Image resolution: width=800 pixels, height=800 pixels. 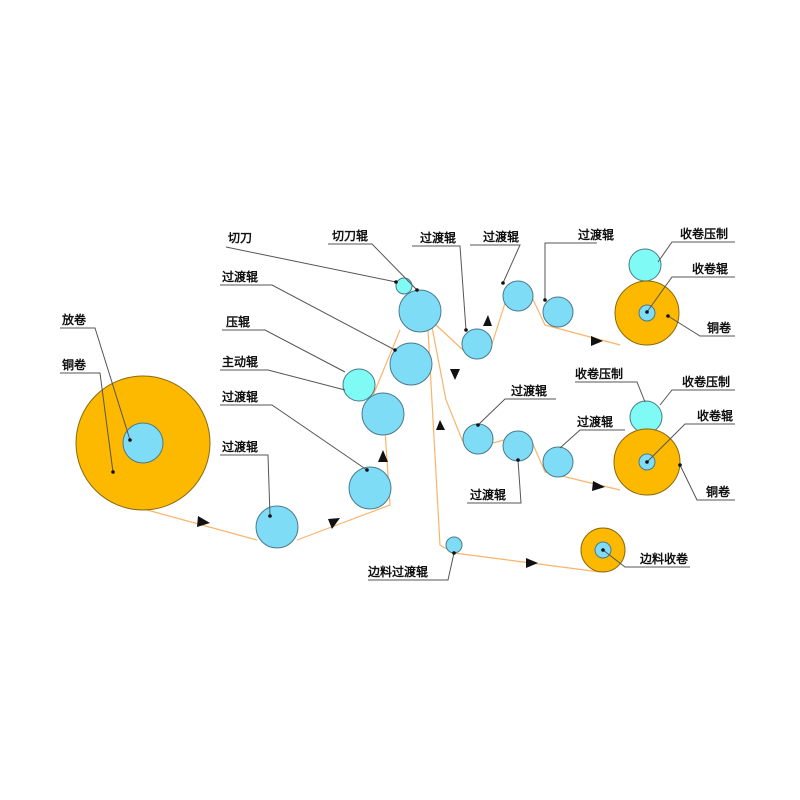 What do you see at coordinates (350, 235) in the screenshot?
I see `label-cutter-roller: 切刀辊` at bounding box center [350, 235].